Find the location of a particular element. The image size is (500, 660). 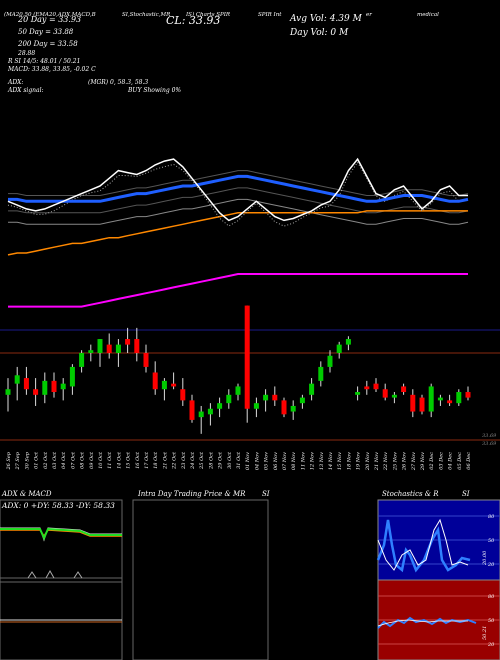

date-label: 01 Nov is located at coordinates (248, 461).